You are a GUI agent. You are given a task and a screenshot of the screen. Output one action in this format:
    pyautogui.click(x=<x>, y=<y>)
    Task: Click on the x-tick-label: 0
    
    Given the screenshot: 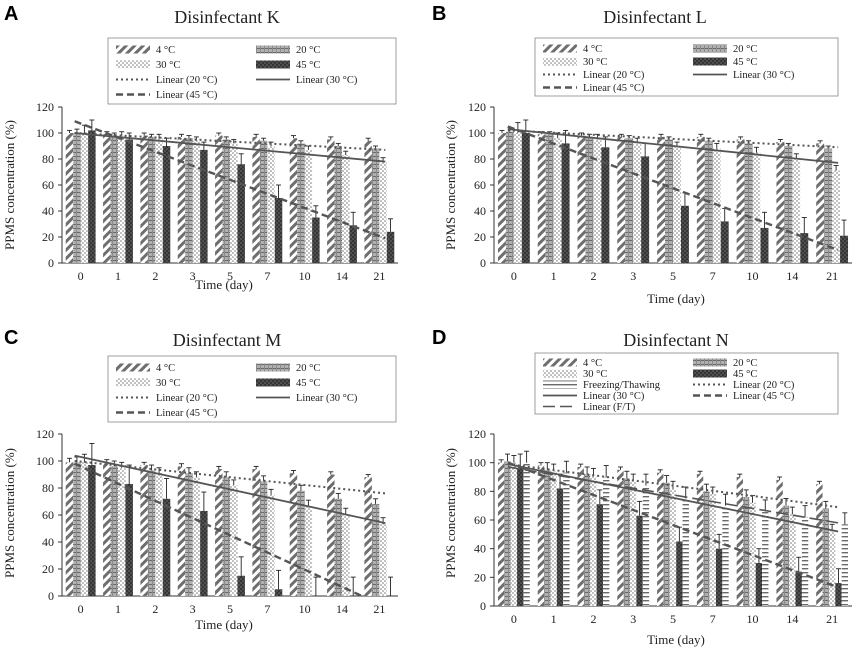 What is the action you would take?
    pyautogui.click(x=514, y=276)
    